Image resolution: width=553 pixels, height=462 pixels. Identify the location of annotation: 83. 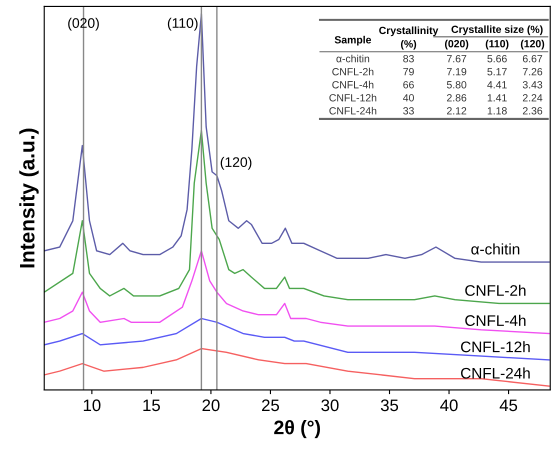
(408, 58).